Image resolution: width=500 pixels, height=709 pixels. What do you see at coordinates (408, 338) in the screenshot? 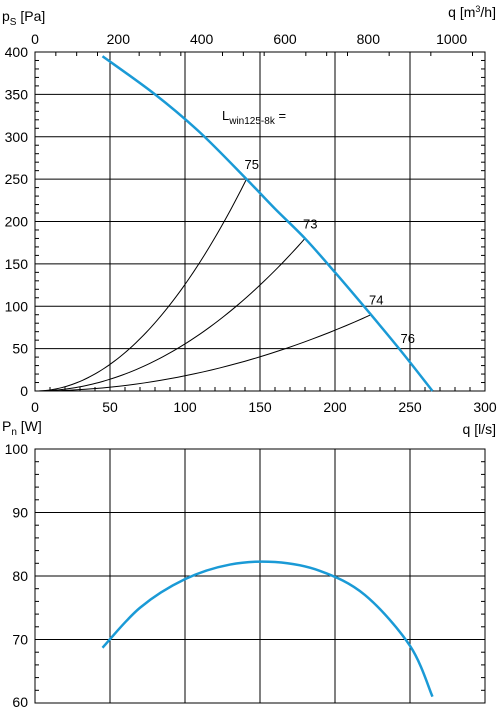
I see `operating-point-label-76: 76` at bounding box center [408, 338].